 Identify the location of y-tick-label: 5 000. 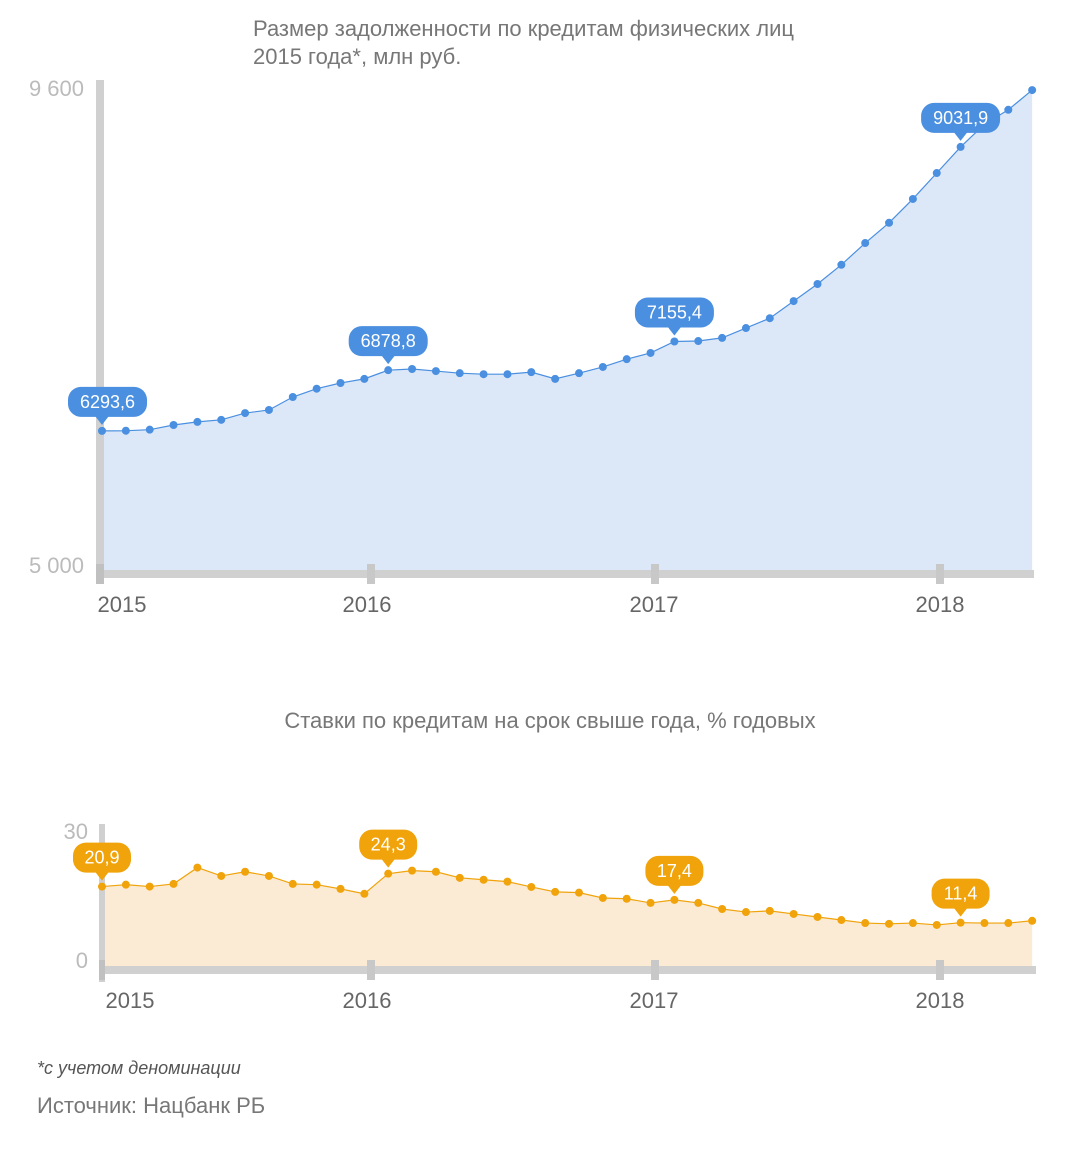
(56, 565).